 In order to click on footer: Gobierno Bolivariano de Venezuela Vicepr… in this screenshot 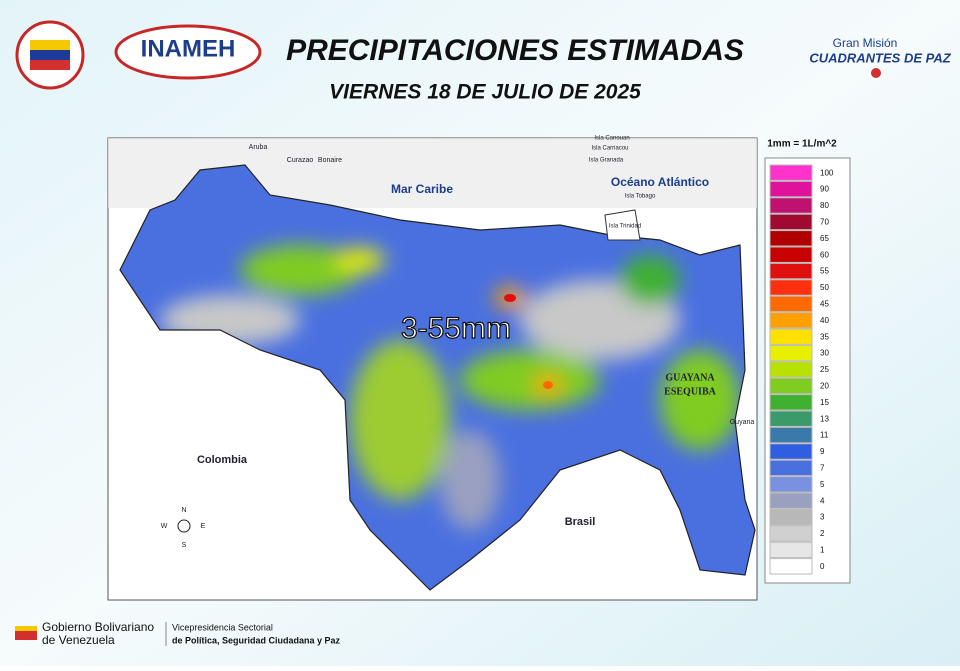, I will do `click(178, 633)`.